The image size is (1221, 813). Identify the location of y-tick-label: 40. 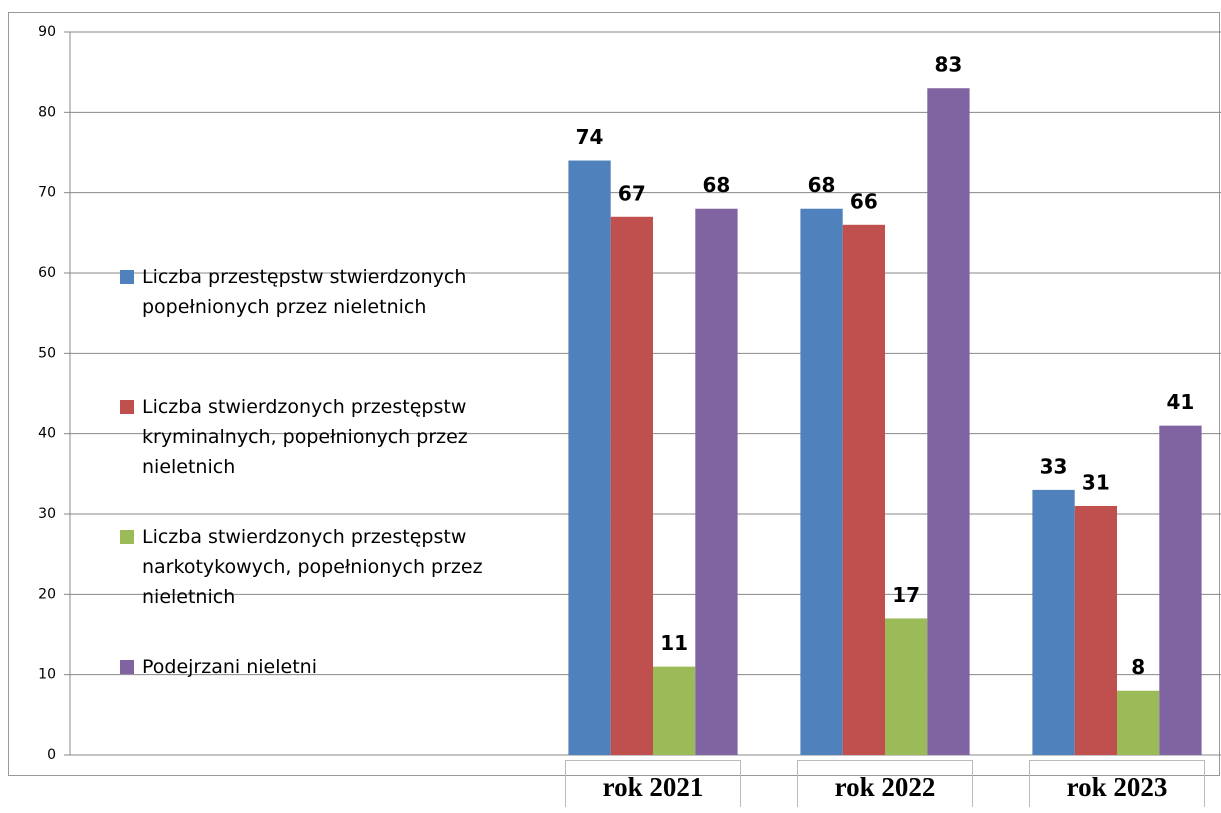
(47, 434).